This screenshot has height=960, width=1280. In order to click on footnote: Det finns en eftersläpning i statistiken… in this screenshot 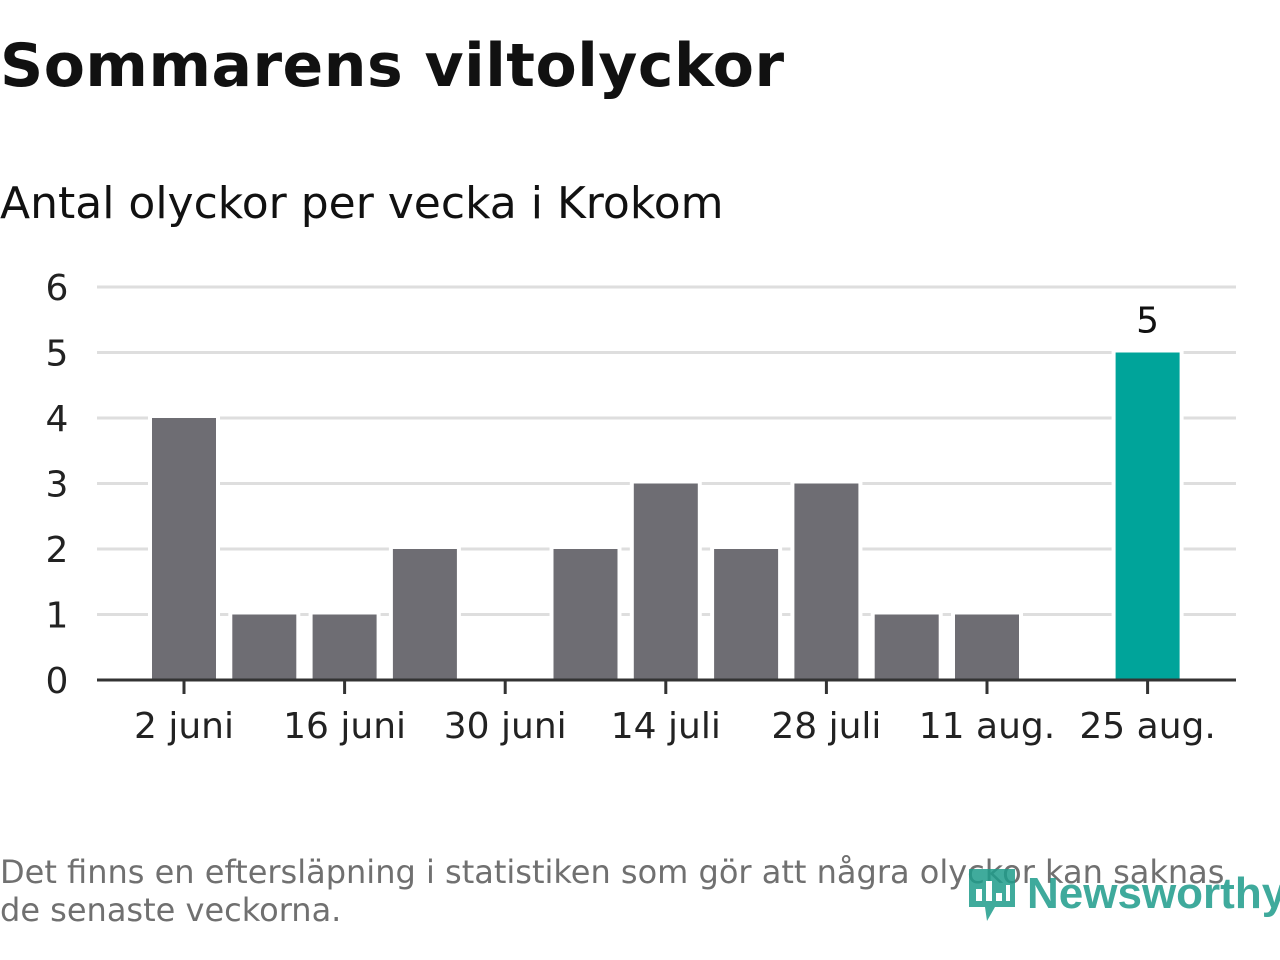, I will do `click(612, 891)`.